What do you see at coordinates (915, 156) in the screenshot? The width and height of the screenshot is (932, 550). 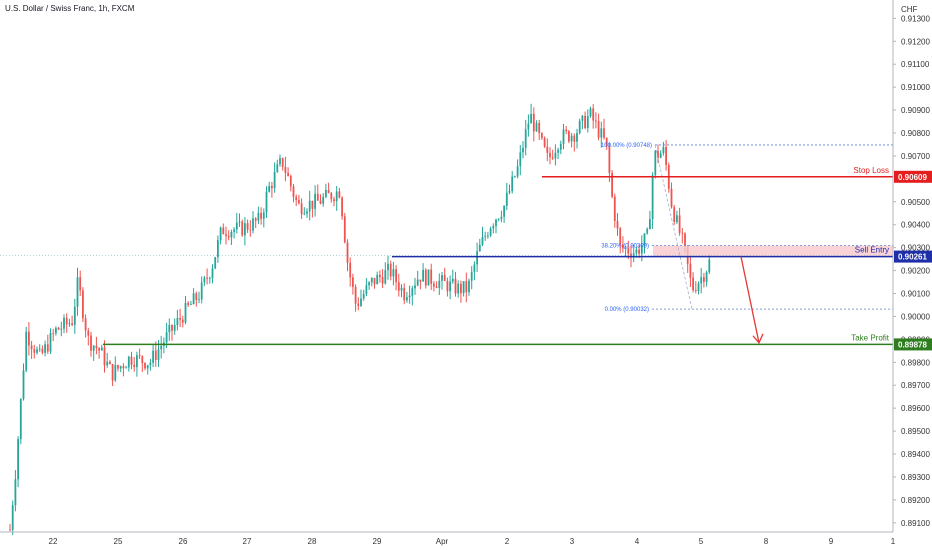 I see `y-tick-label: 0.90700` at bounding box center [915, 156].